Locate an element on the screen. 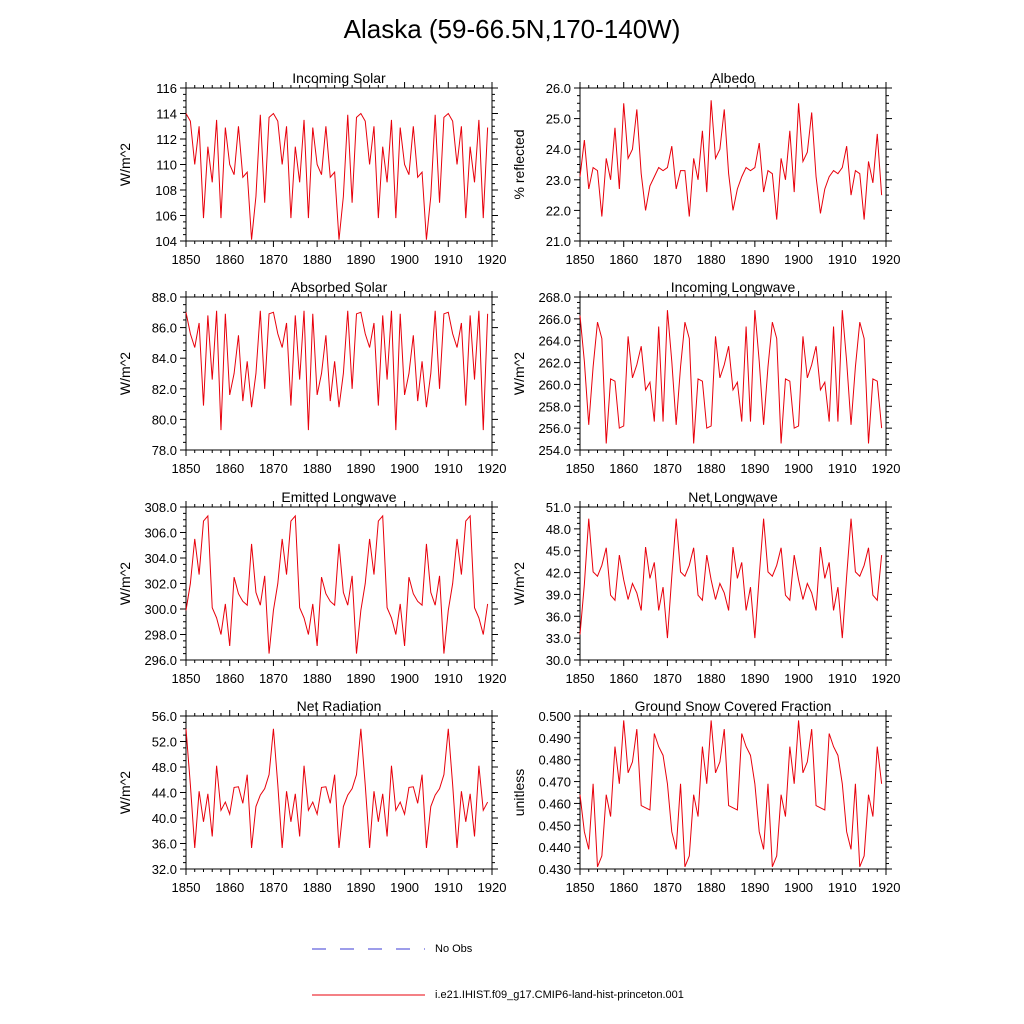 The height and width of the screenshot is (1024, 1024). chart-emitted-longwave-title: Emitted Longwave is located at coordinates (338, 497).